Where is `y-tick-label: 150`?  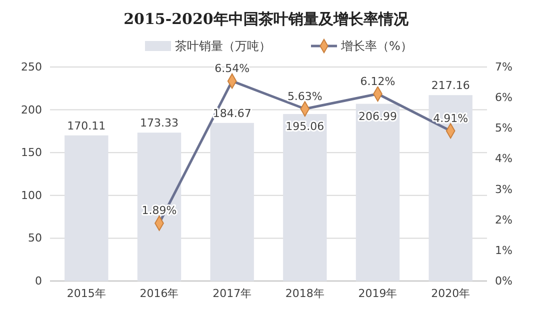 y-tick-label: 150 is located at coordinates (31, 153).